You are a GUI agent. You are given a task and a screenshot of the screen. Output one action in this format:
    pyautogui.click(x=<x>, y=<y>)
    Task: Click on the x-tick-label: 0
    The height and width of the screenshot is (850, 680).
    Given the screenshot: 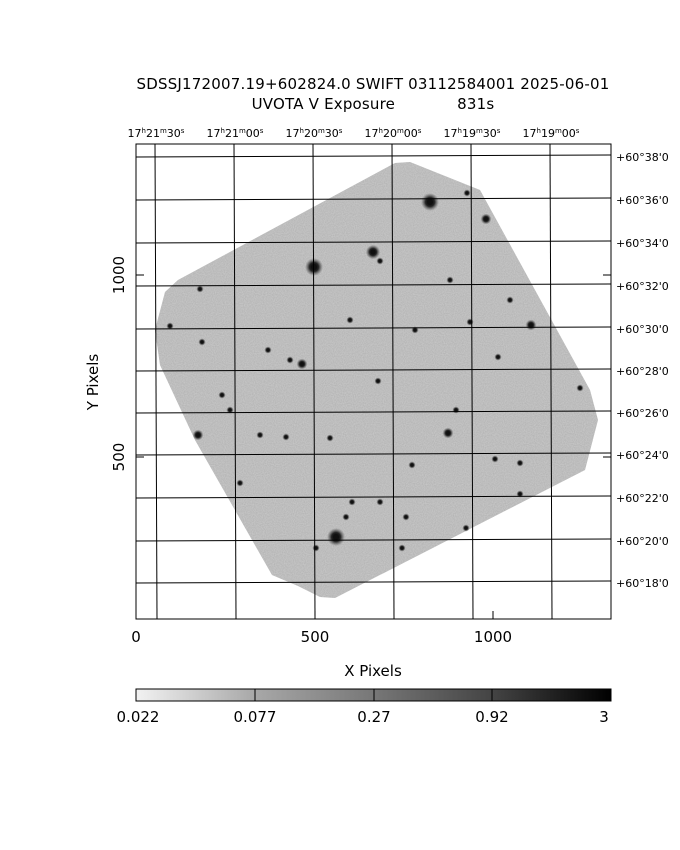 What is the action you would take?
    pyautogui.click(x=136, y=637)
    